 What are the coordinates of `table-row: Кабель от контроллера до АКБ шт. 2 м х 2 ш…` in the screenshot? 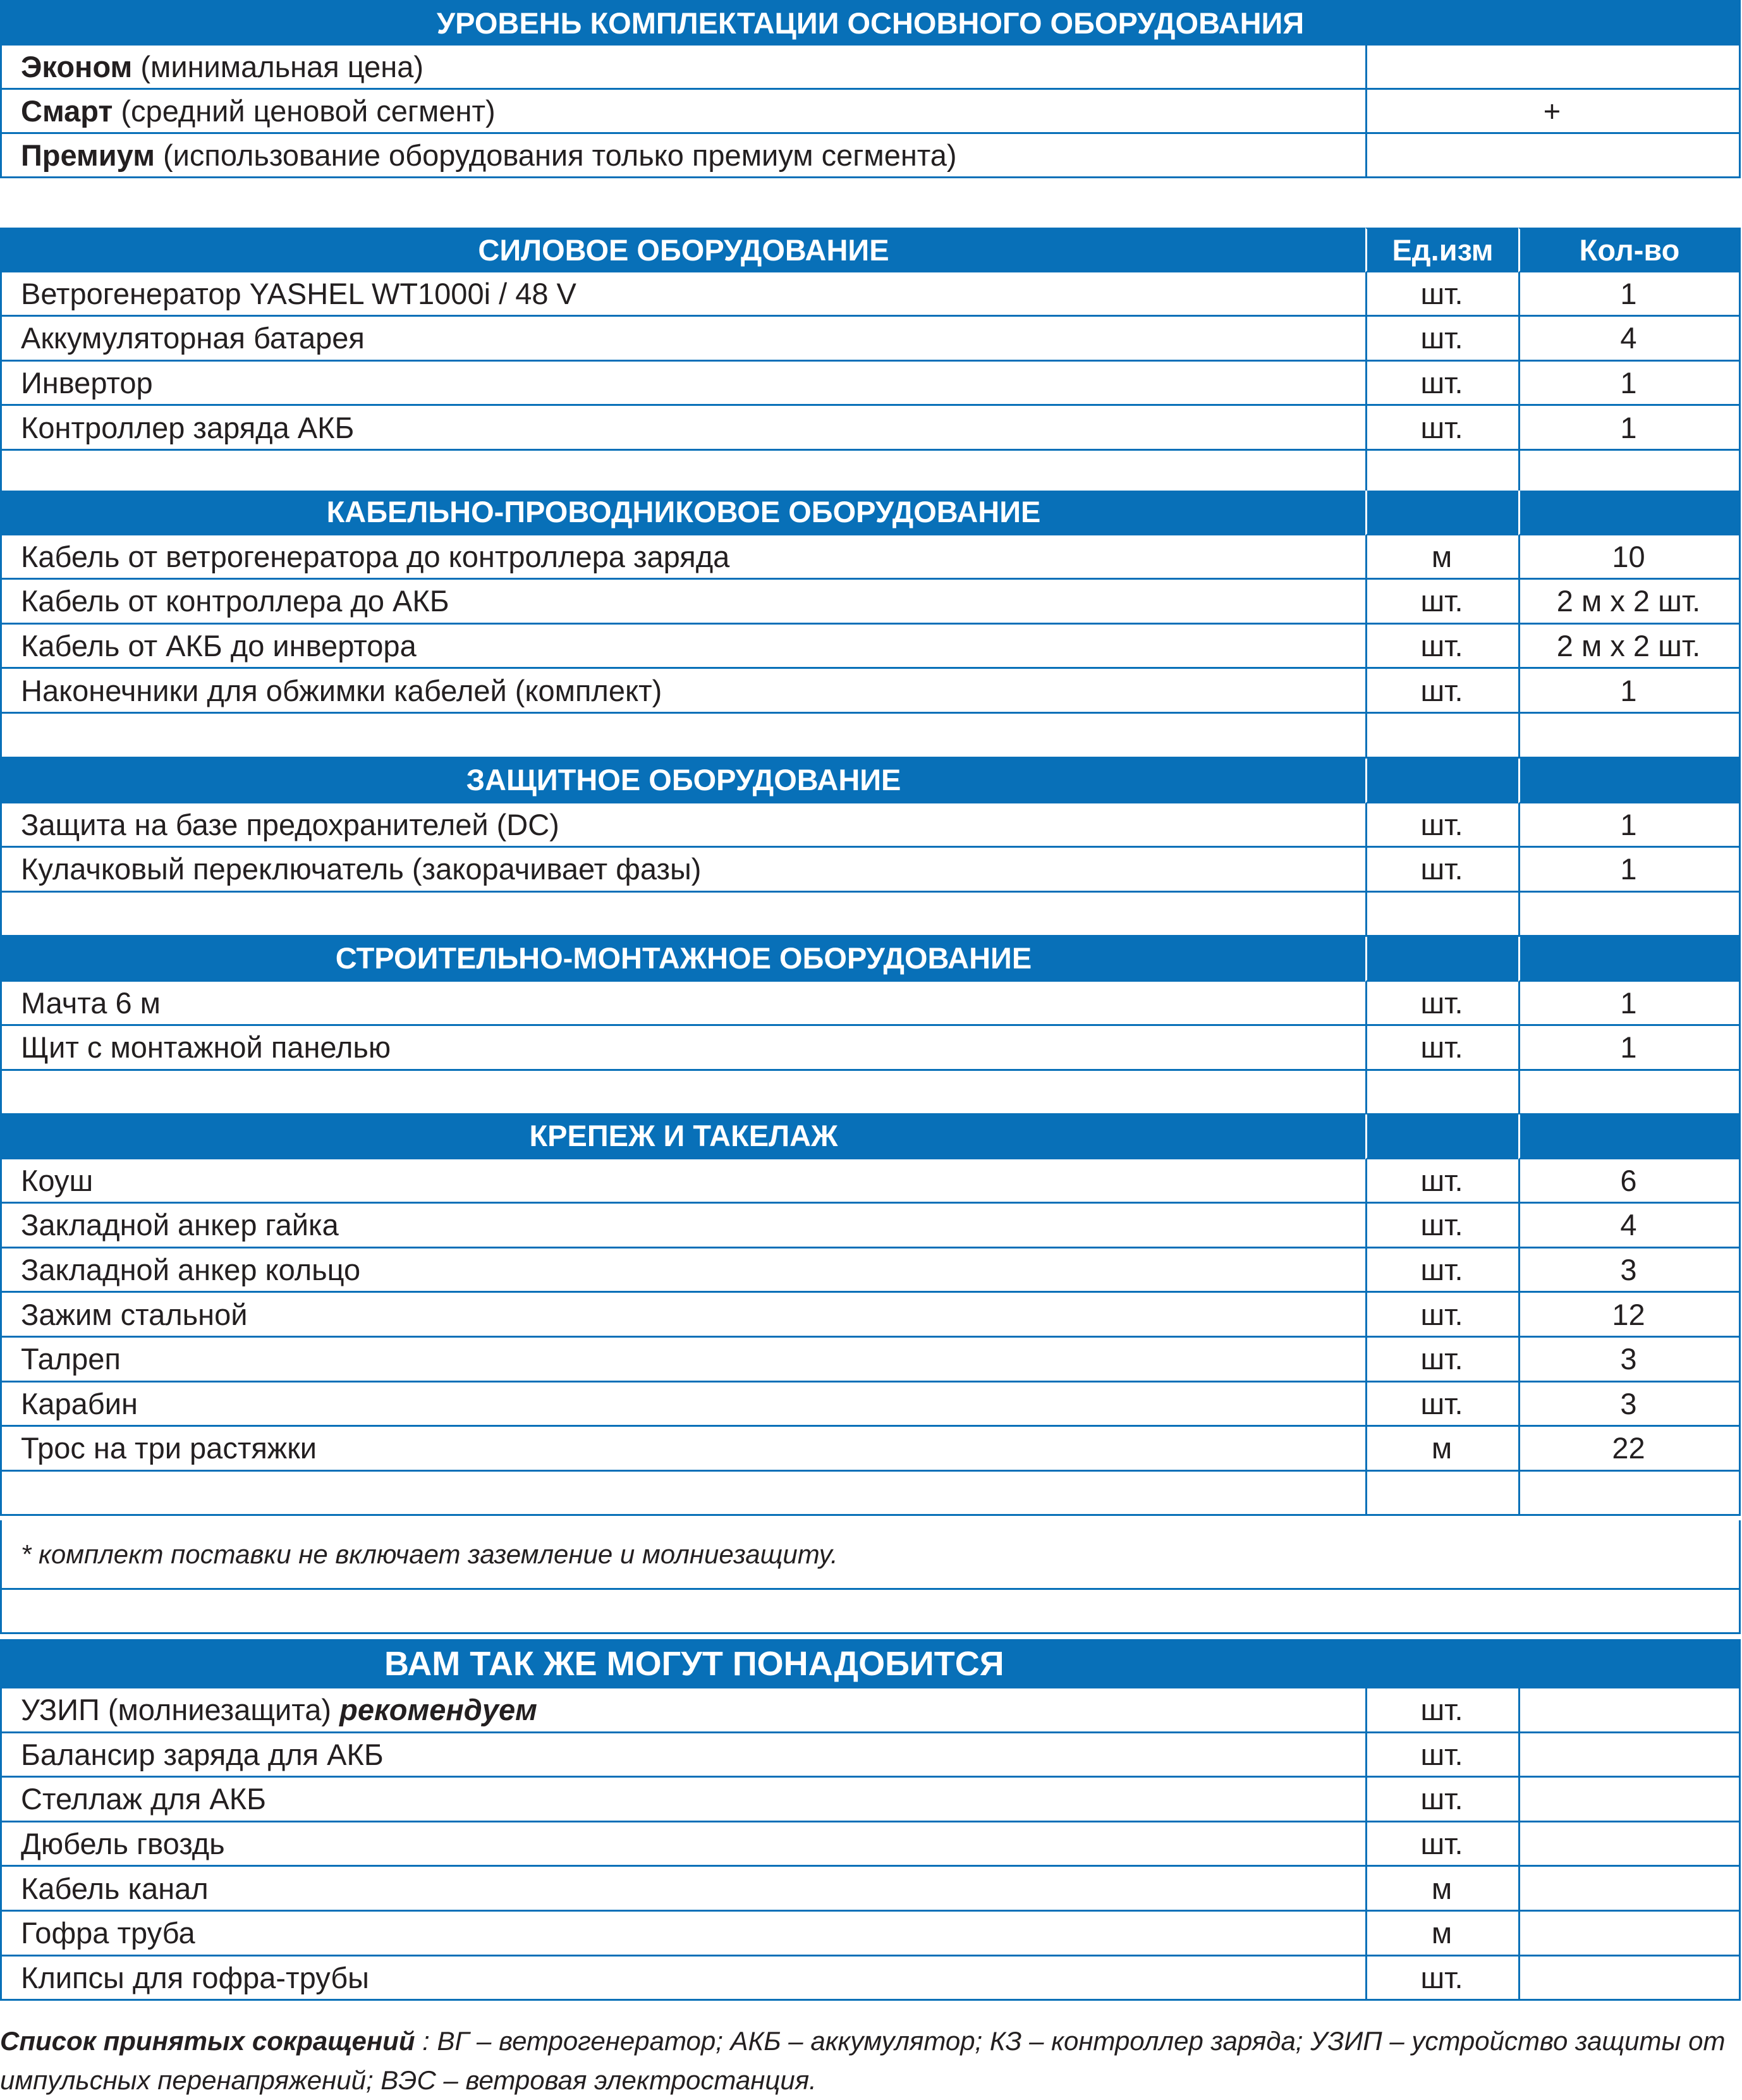 It's located at (871, 603).